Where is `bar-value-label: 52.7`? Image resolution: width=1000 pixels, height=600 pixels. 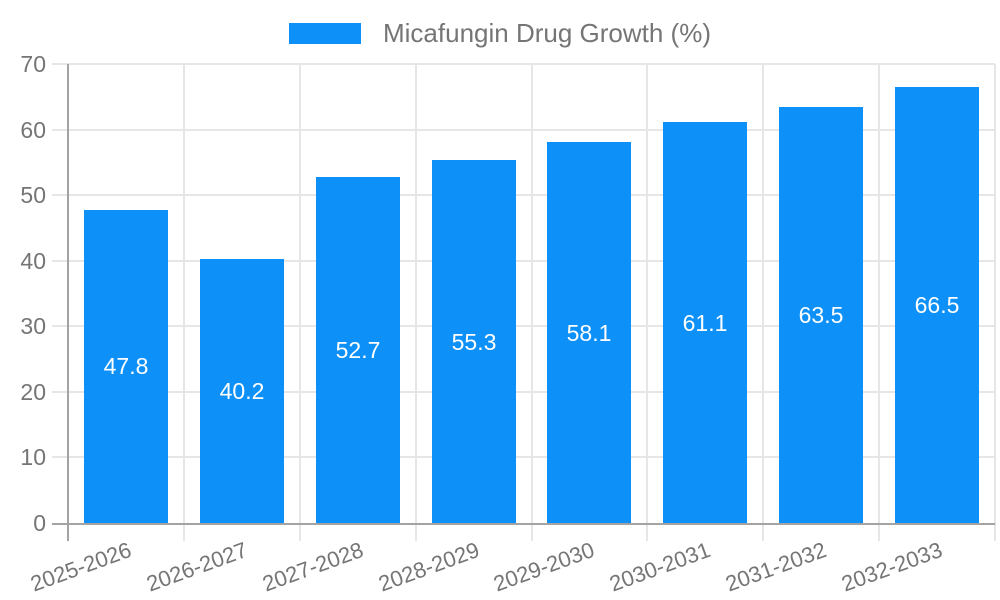
bar-value-label: 52.7 is located at coordinates (358, 350).